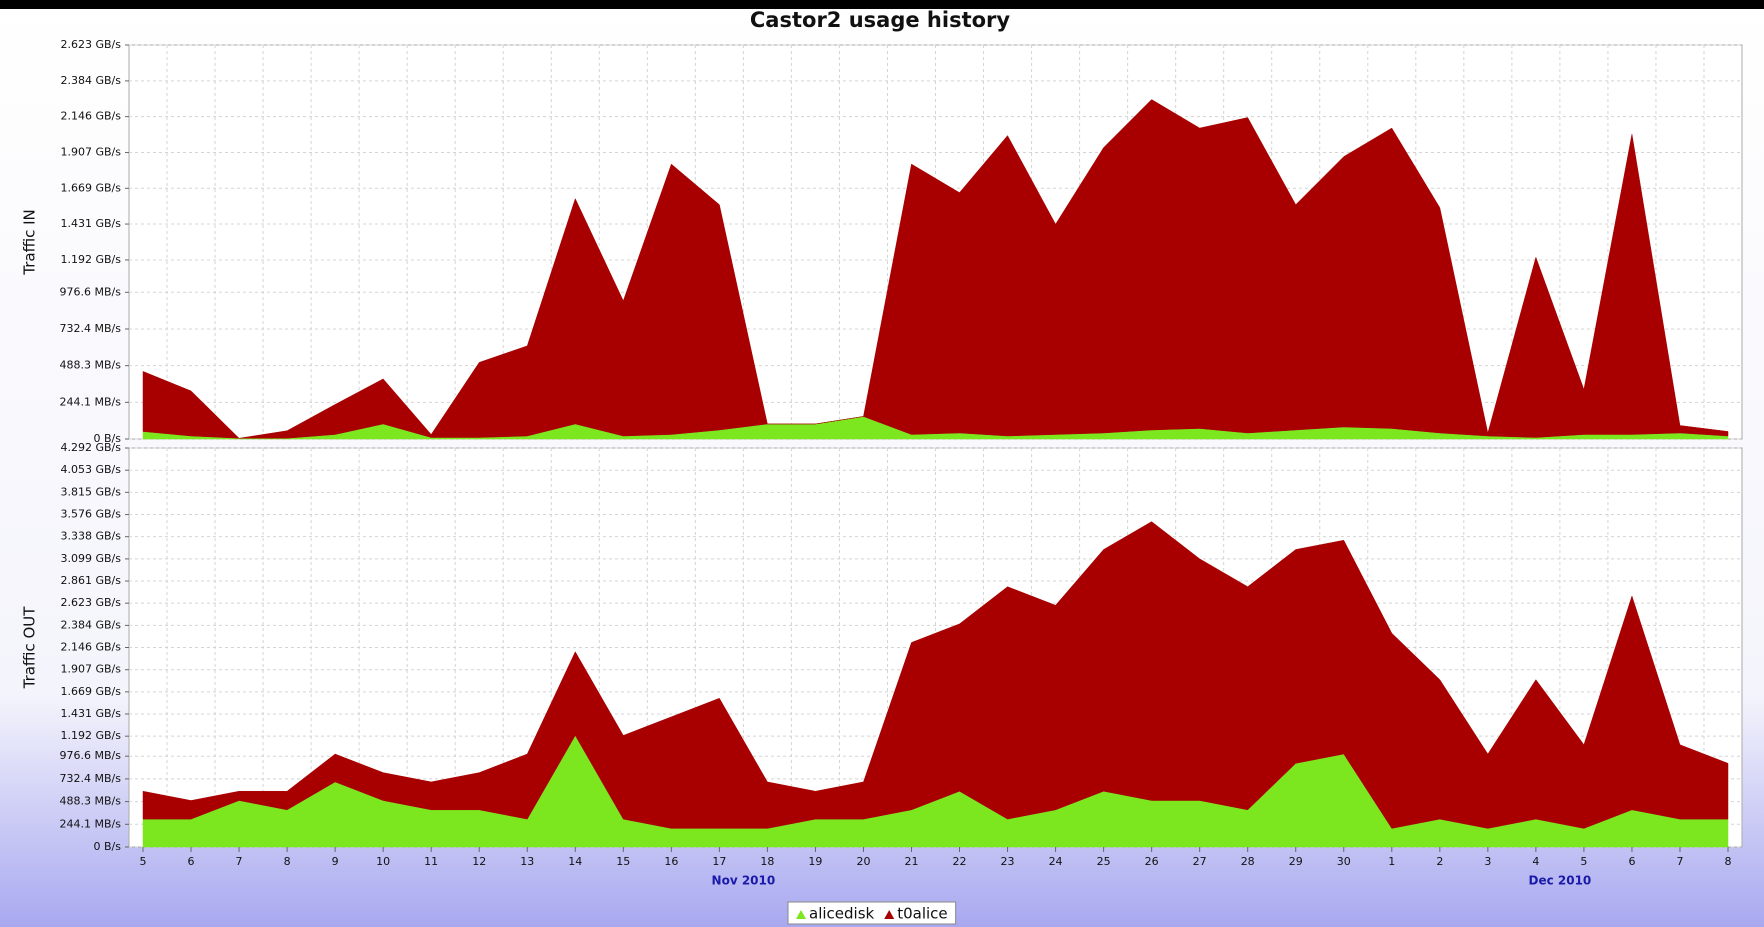  What do you see at coordinates (1200, 861) in the screenshot?
I see `x-tick-label: 27` at bounding box center [1200, 861].